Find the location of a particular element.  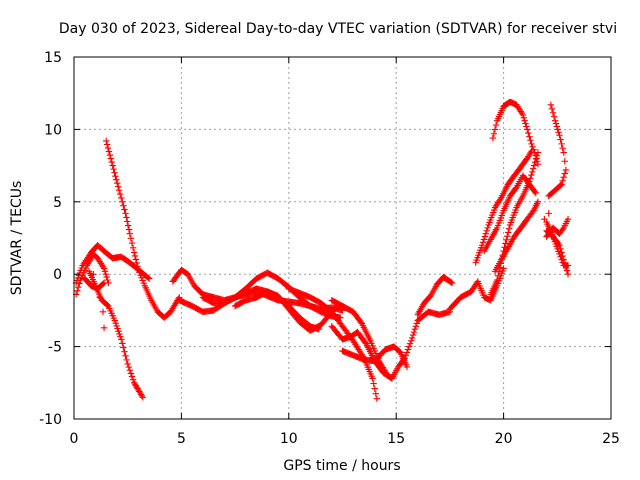

track-5-marker is located at coordinates (103, 284).